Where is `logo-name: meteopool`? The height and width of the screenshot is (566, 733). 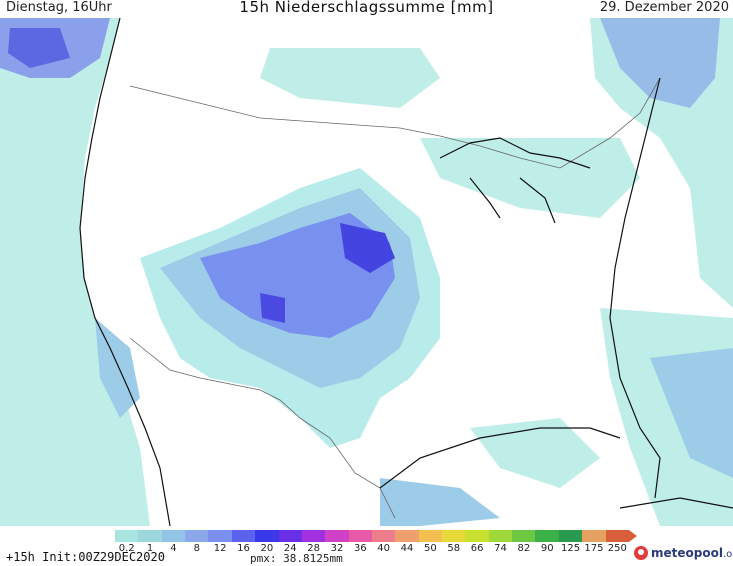
logo-name: meteopool is located at coordinates (687, 553).